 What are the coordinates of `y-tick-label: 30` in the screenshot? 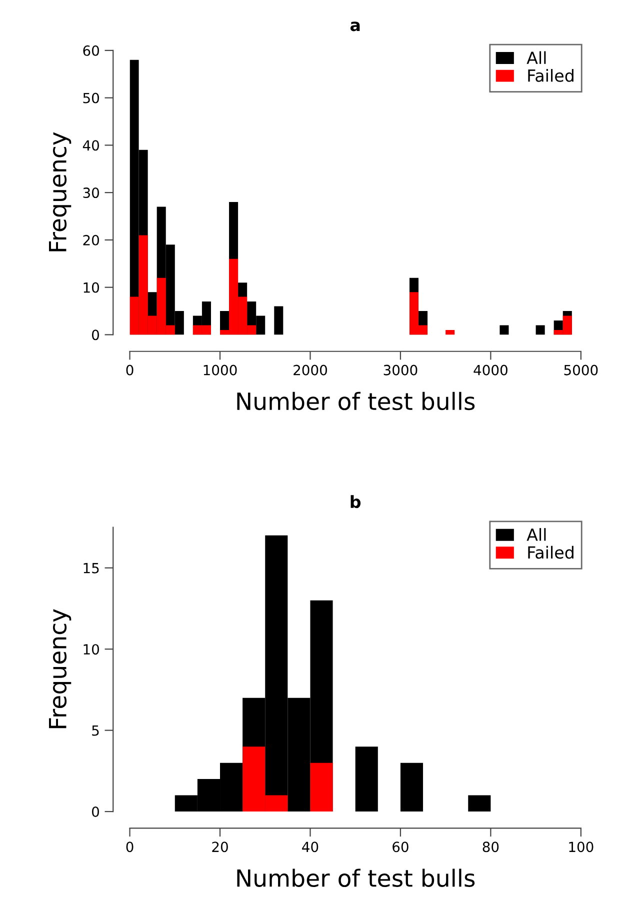 It's located at (91, 193).